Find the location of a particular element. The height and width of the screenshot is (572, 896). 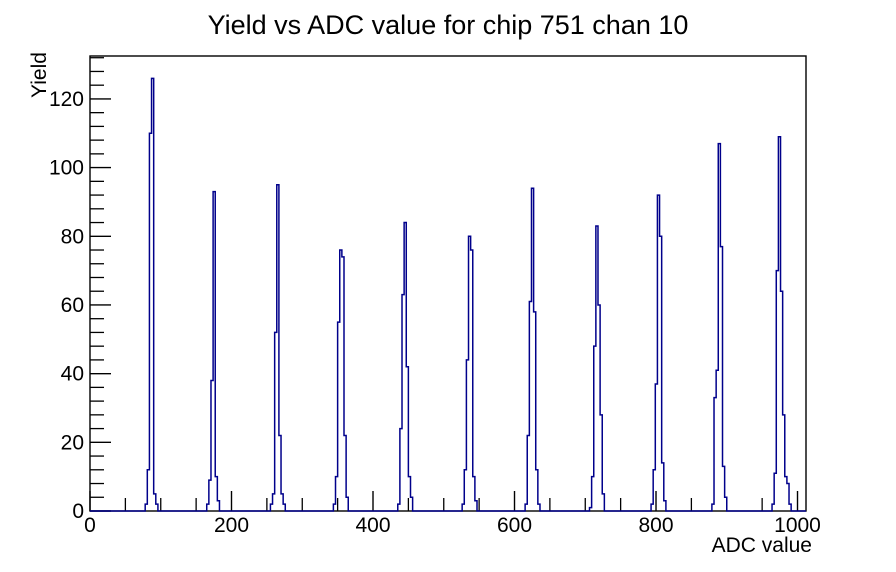

y-tick-label: 0 is located at coordinates (78, 511).